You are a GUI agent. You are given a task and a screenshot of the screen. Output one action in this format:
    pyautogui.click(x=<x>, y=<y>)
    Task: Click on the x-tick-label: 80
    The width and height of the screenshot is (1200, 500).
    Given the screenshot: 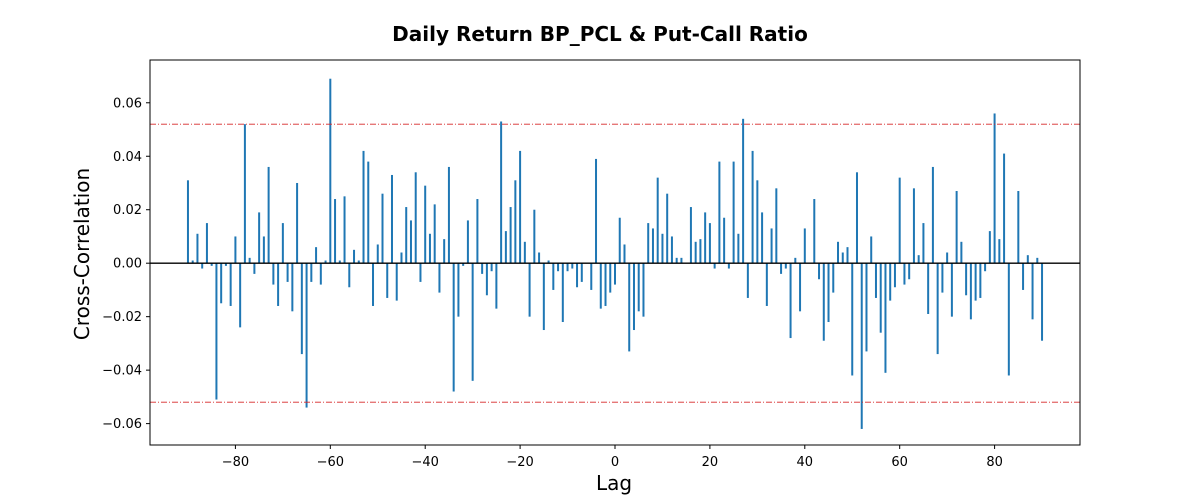 What is the action you would take?
    pyautogui.click(x=994, y=462)
    